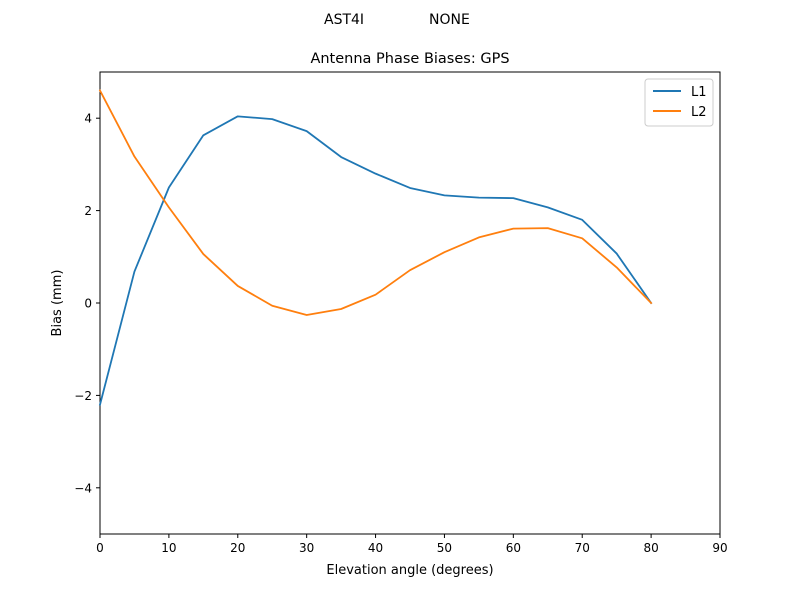 Image resolution: width=800 pixels, height=600 pixels. Describe the element at coordinates (344, 20) in the screenshot. I see `suptitle-left: AST4I` at that location.